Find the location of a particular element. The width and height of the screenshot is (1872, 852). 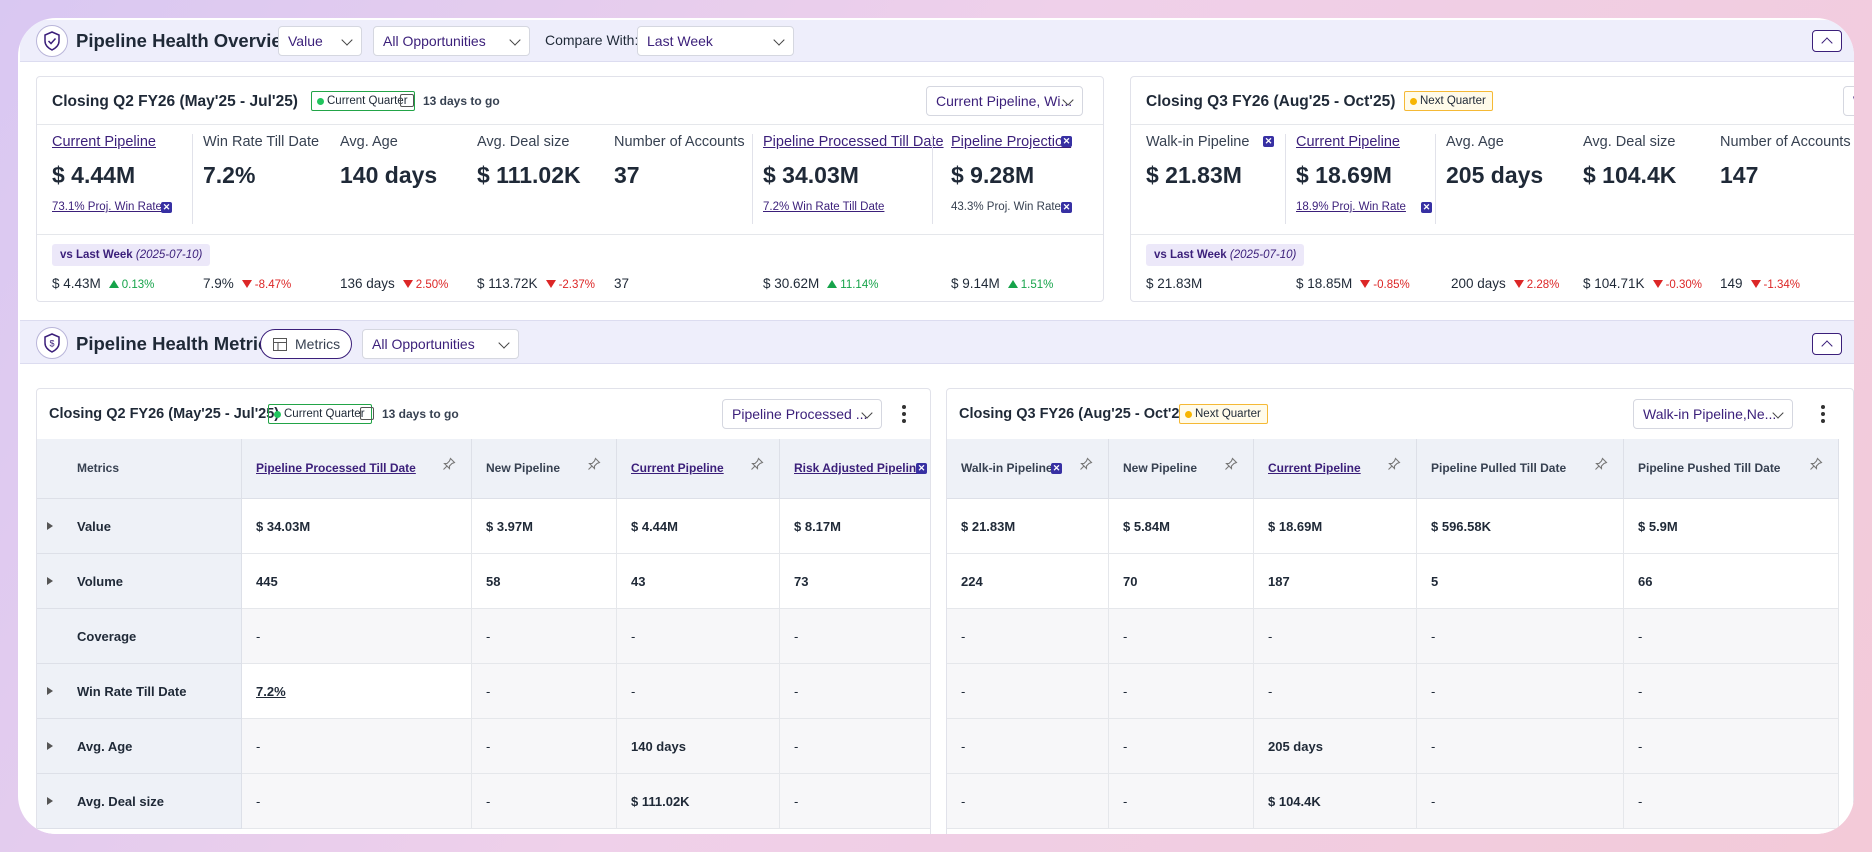

kpi-label: Pipeline Processed Till Date is located at coordinates (853, 142).